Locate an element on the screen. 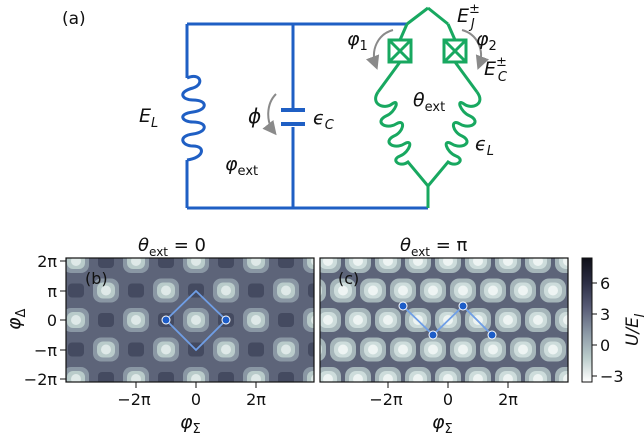 The image size is (644, 437). x-tick-b-0: 0 is located at coordinates (196, 399).